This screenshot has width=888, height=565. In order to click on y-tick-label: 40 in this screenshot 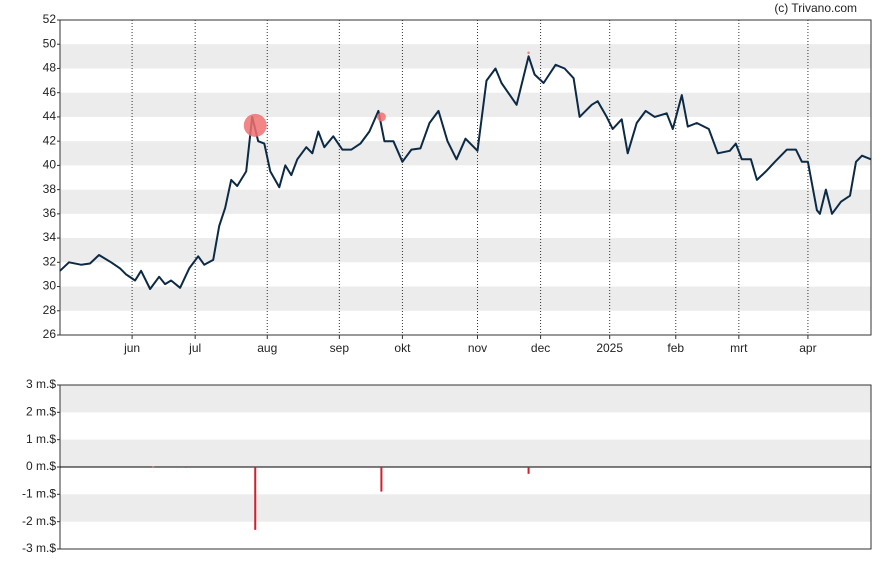, I will do `click(50, 165)`.